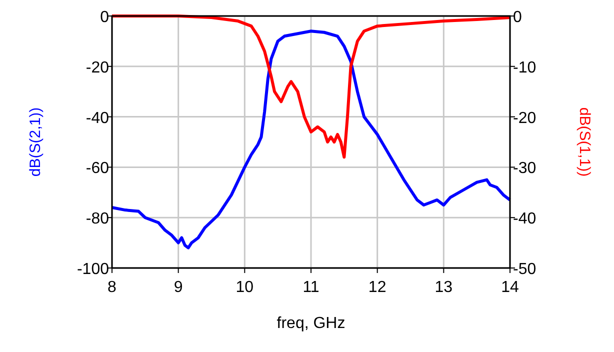 Image resolution: width=614 pixels, height=352 pixels. Describe the element at coordinates (524, 67) in the screenshot. I see `y2-tick-label: -10` at that location.